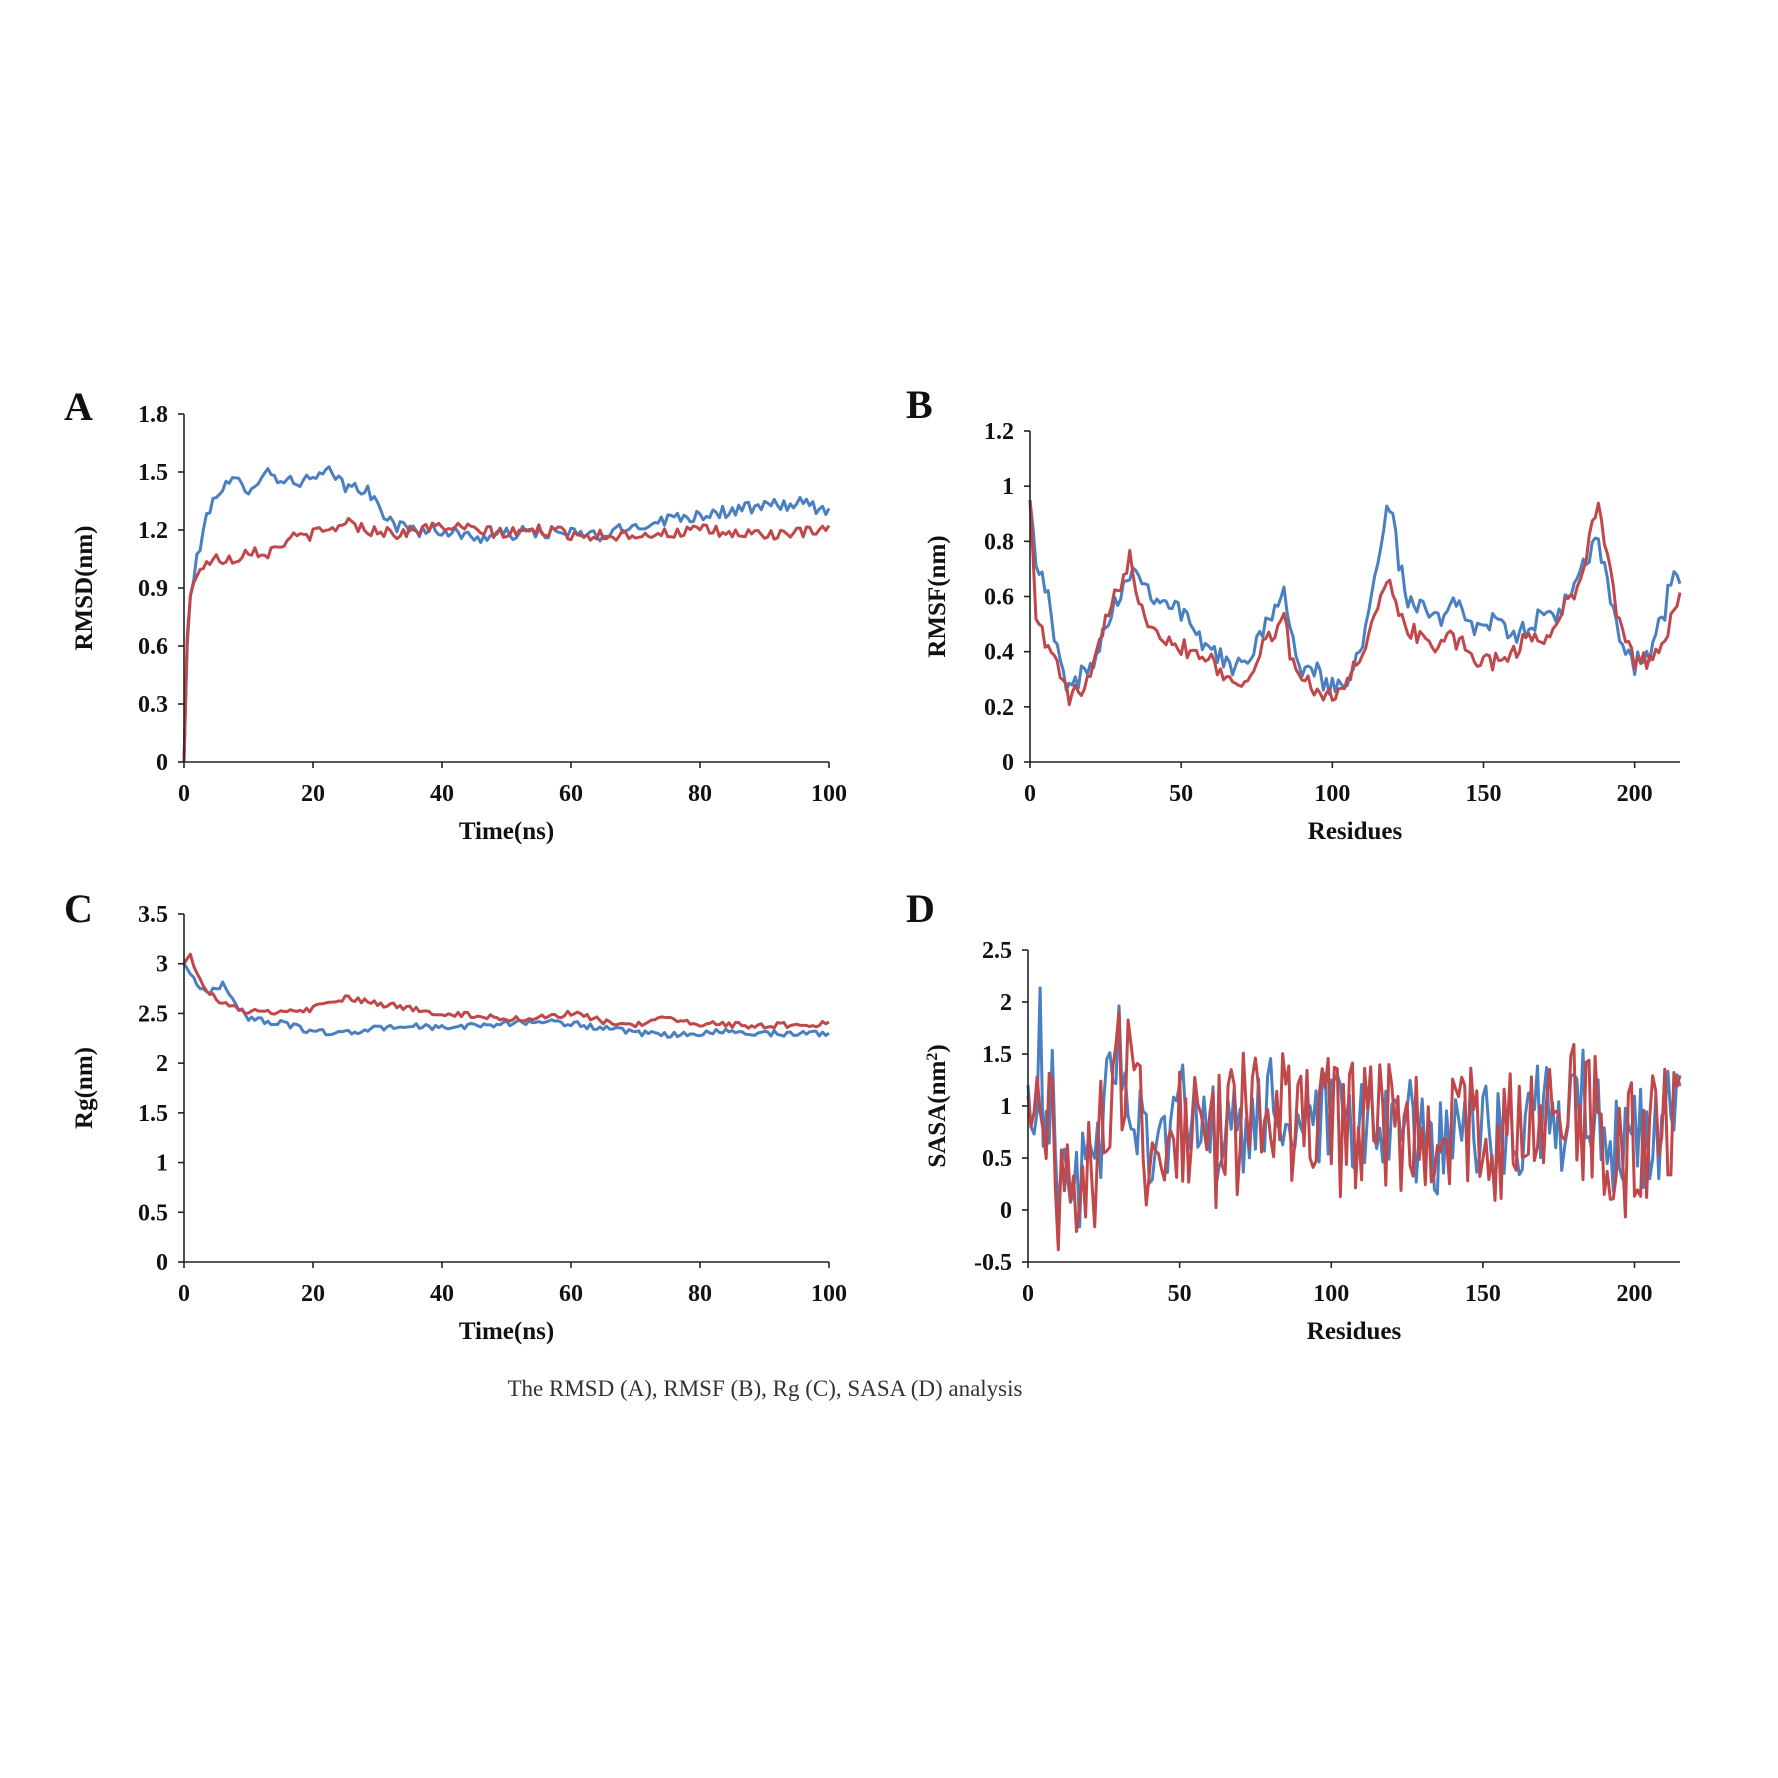  I want to click on panel-c-y-tick-label: 2.5, so click(153, 1014).